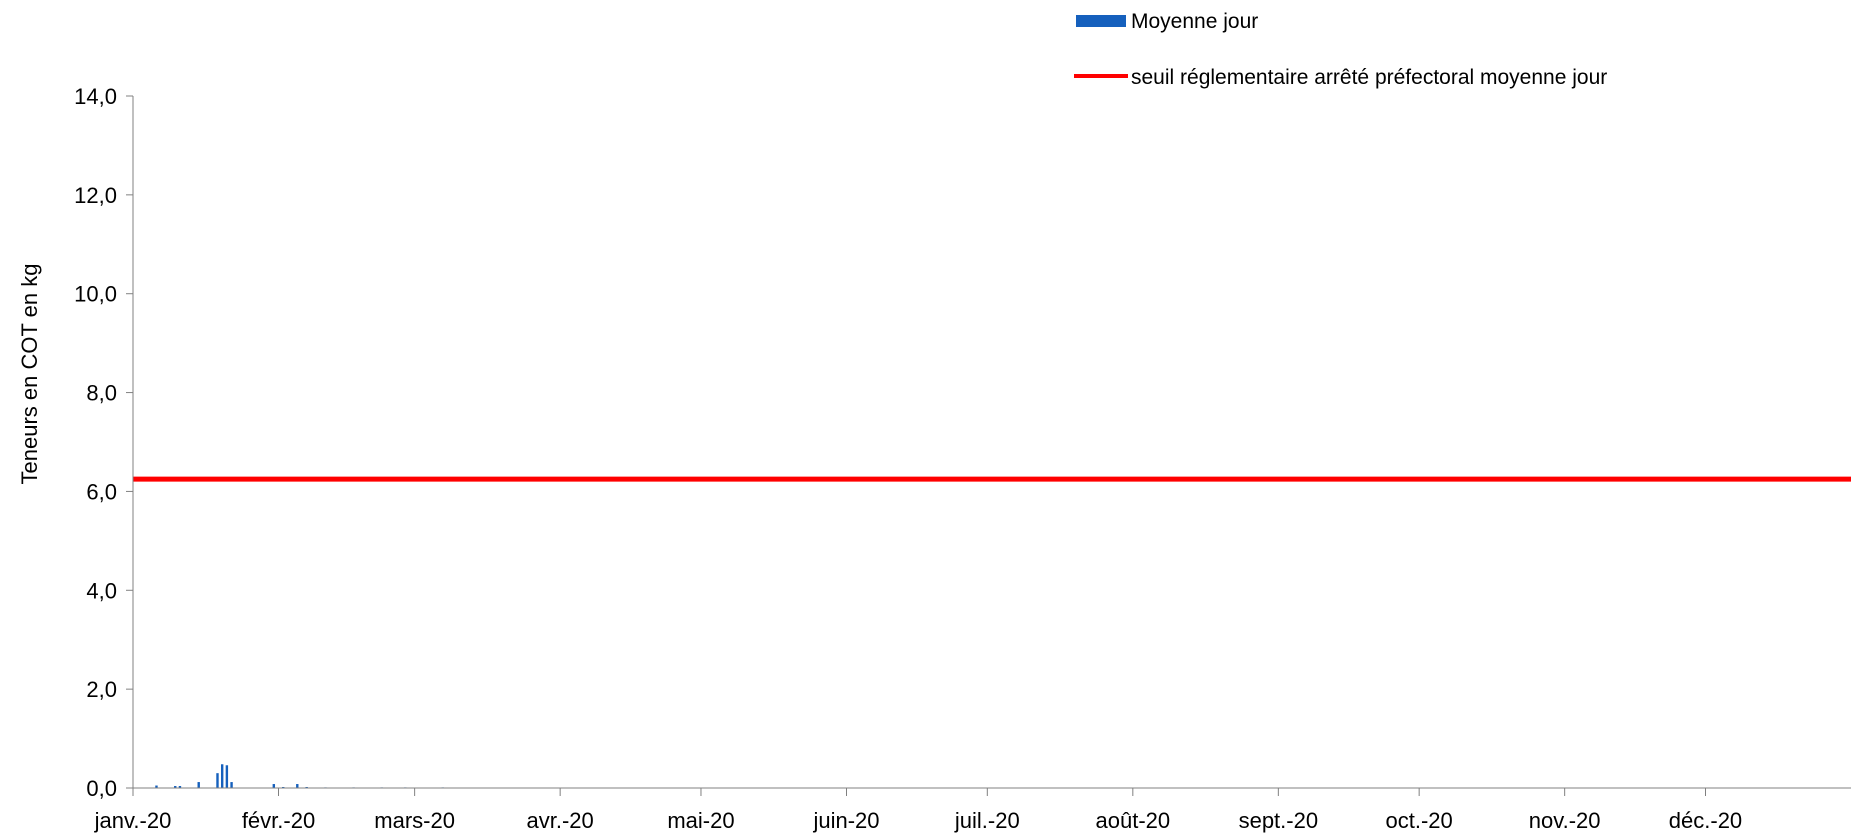 The height and width of the screenshot is (836, 1851). I want to click on x-tick-label: juil.-20, so click(987, 820).